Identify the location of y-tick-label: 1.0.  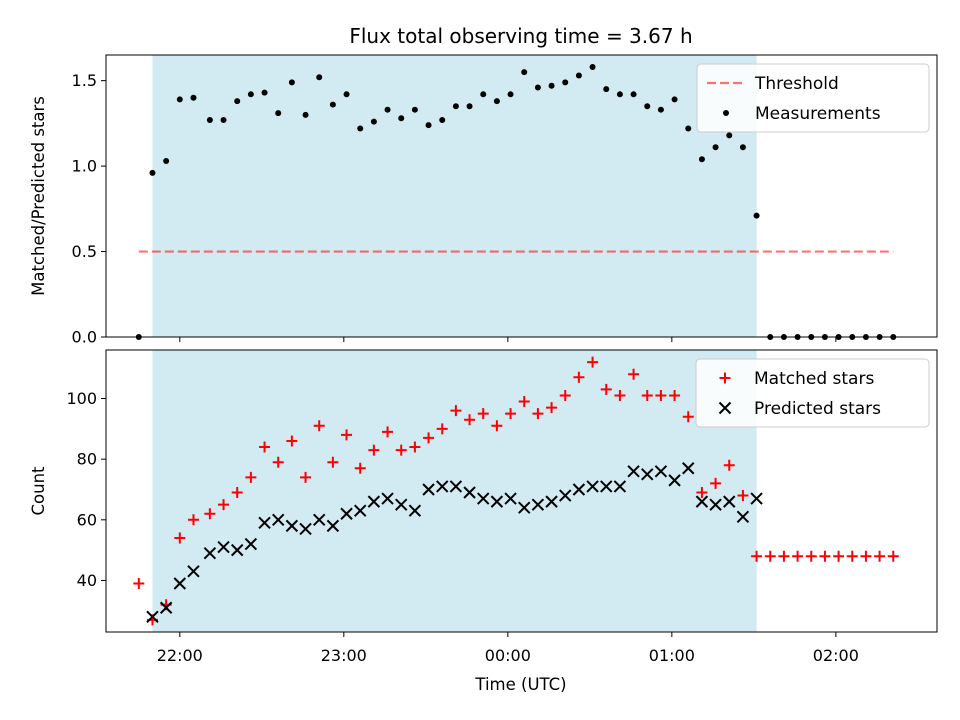
(84, 166).